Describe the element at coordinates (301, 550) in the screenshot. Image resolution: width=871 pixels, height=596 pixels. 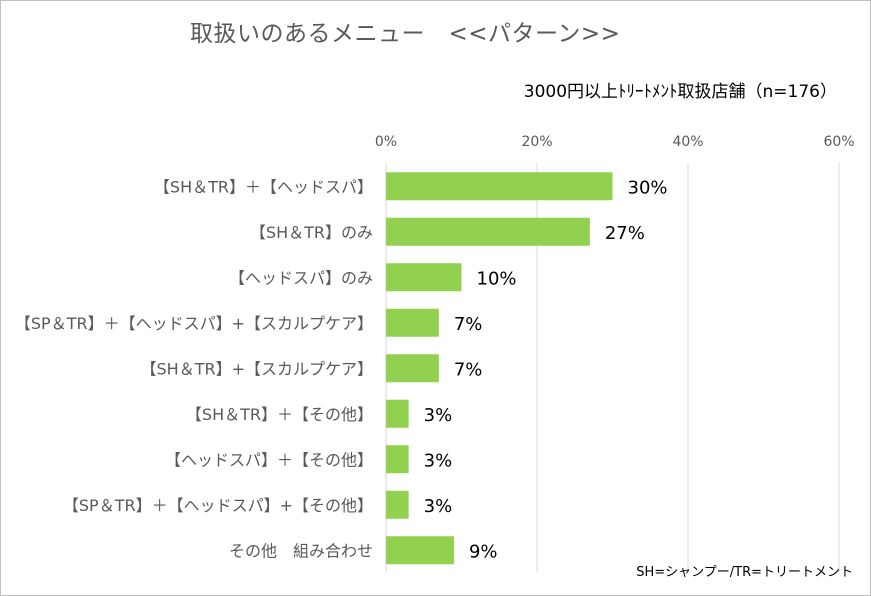
I see `category-label: その他 組み合わせ` at that location.